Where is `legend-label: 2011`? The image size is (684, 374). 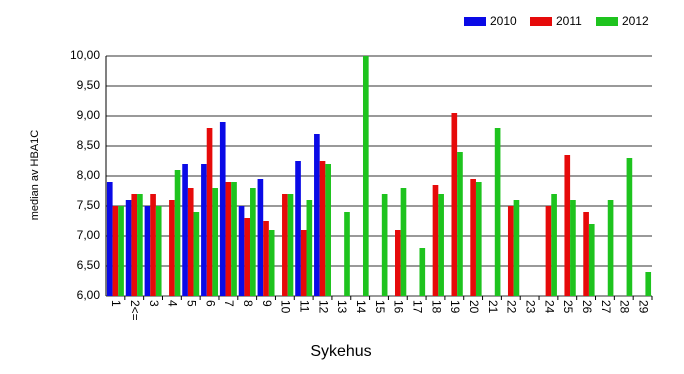
legend-label: 2011 is located at coordinates (569, 21).